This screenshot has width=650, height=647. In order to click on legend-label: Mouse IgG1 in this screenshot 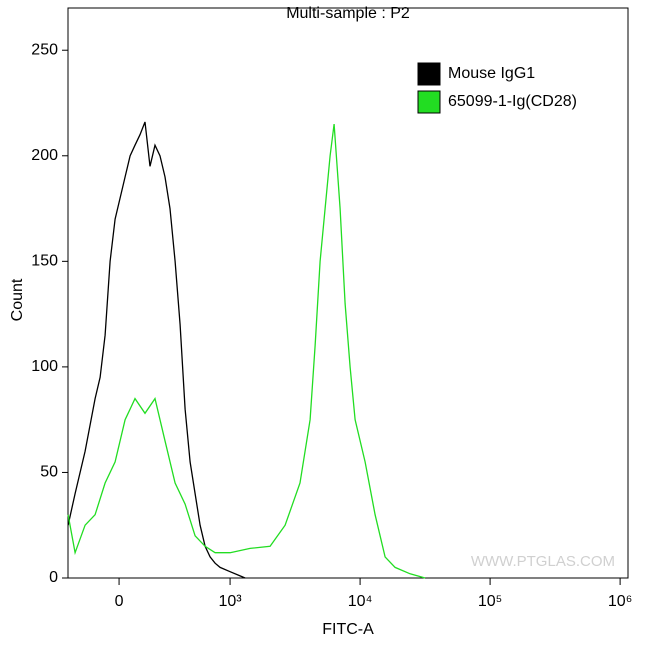, I will do `click(491, 73)`.